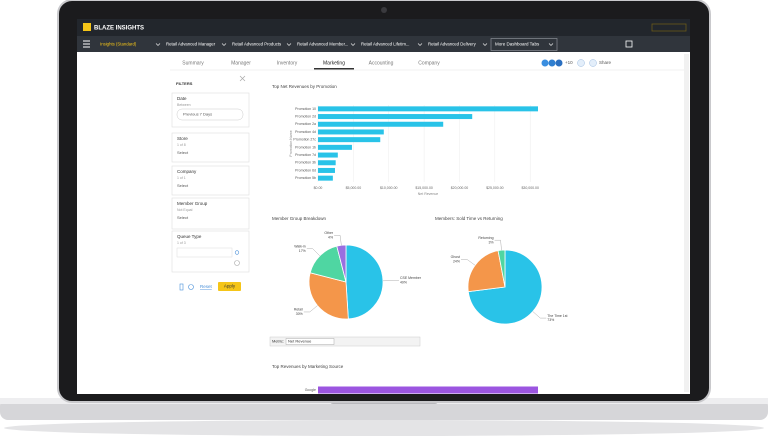 The image size is (768, 443). Describe the element at coordinates (298, 310) in the screenshot. I see `slice-label: Retail` at that location.